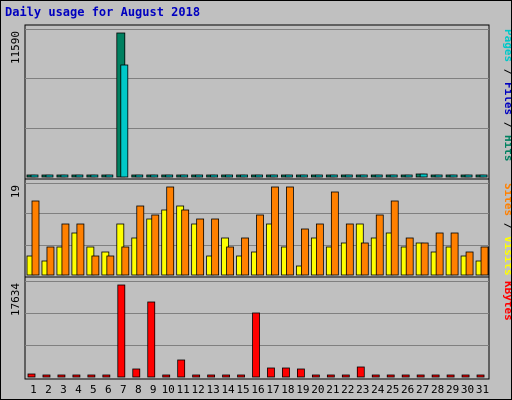 The image size is (512, 400). Describe the element at coordinates (242, 389) in the screenshot. I see `day-label-15: 15` at that location.